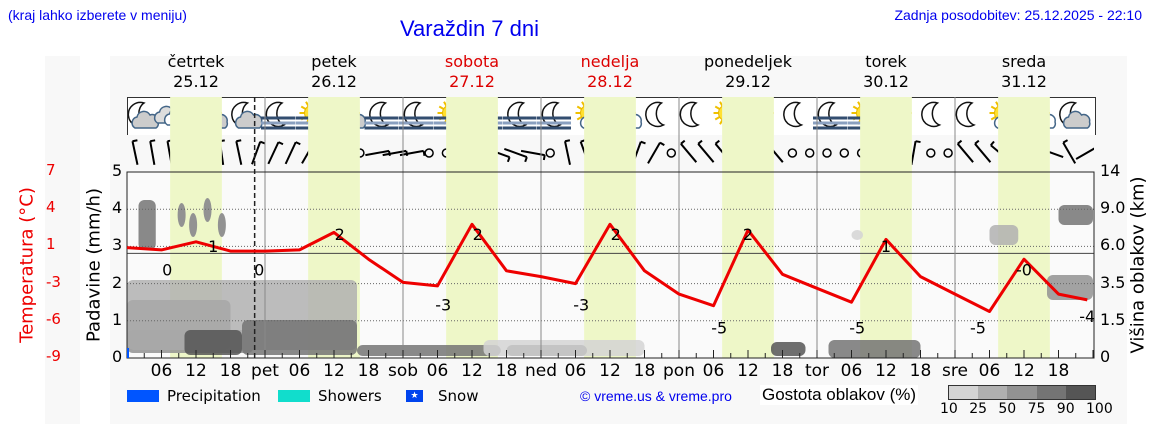  I want to click on legend-snow: Snow, so click(458, 396).